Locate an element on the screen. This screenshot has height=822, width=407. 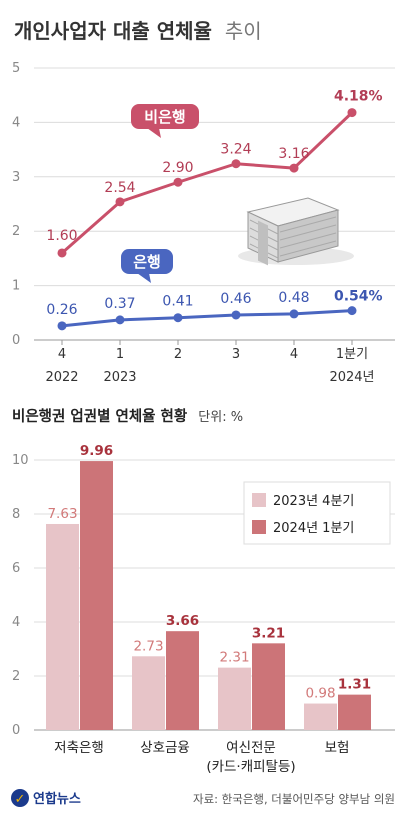
data-label: 2.90 is located at coordinates (177, 168).